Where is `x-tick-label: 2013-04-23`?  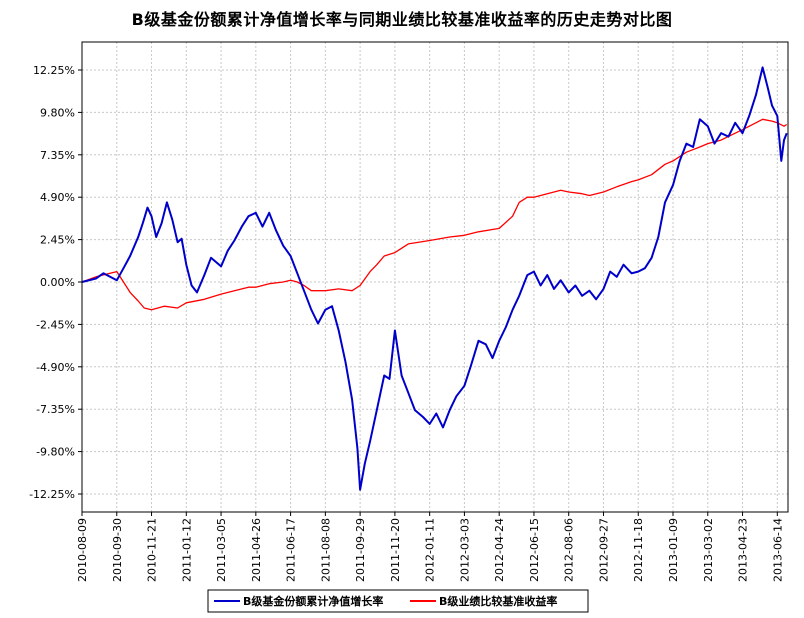
x-tick-label: 2013-04-23 is located at coordinates (743, 550).